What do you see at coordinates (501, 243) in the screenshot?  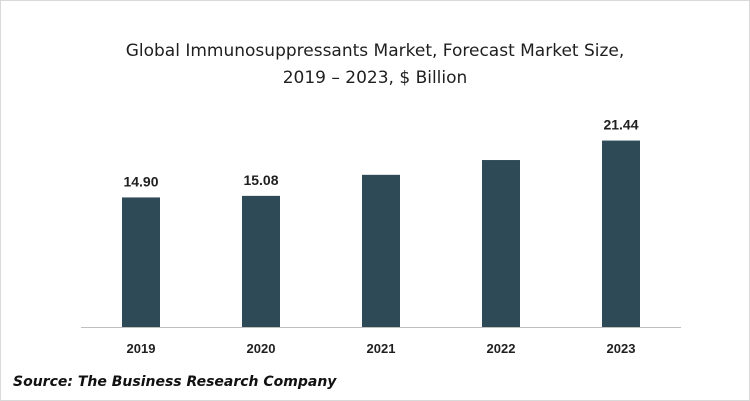 I see `bar-2022` at bounding box center [501, 243].